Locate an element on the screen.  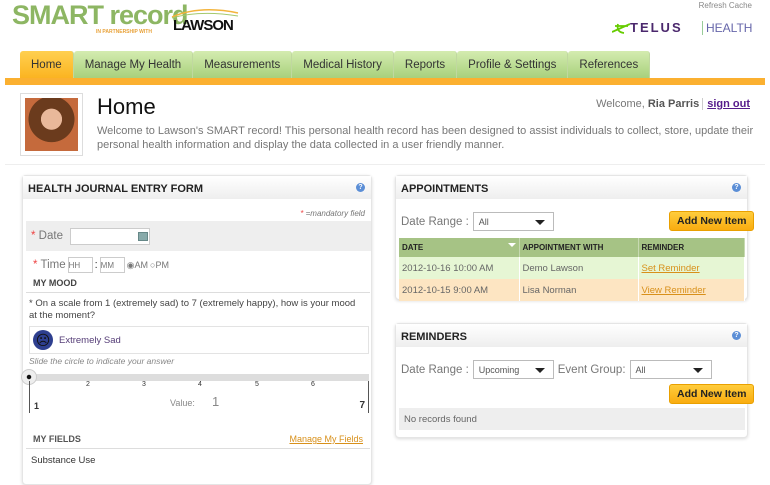
time-row: * Time : ◉AM ○PM is located at coordinates (101, 265).